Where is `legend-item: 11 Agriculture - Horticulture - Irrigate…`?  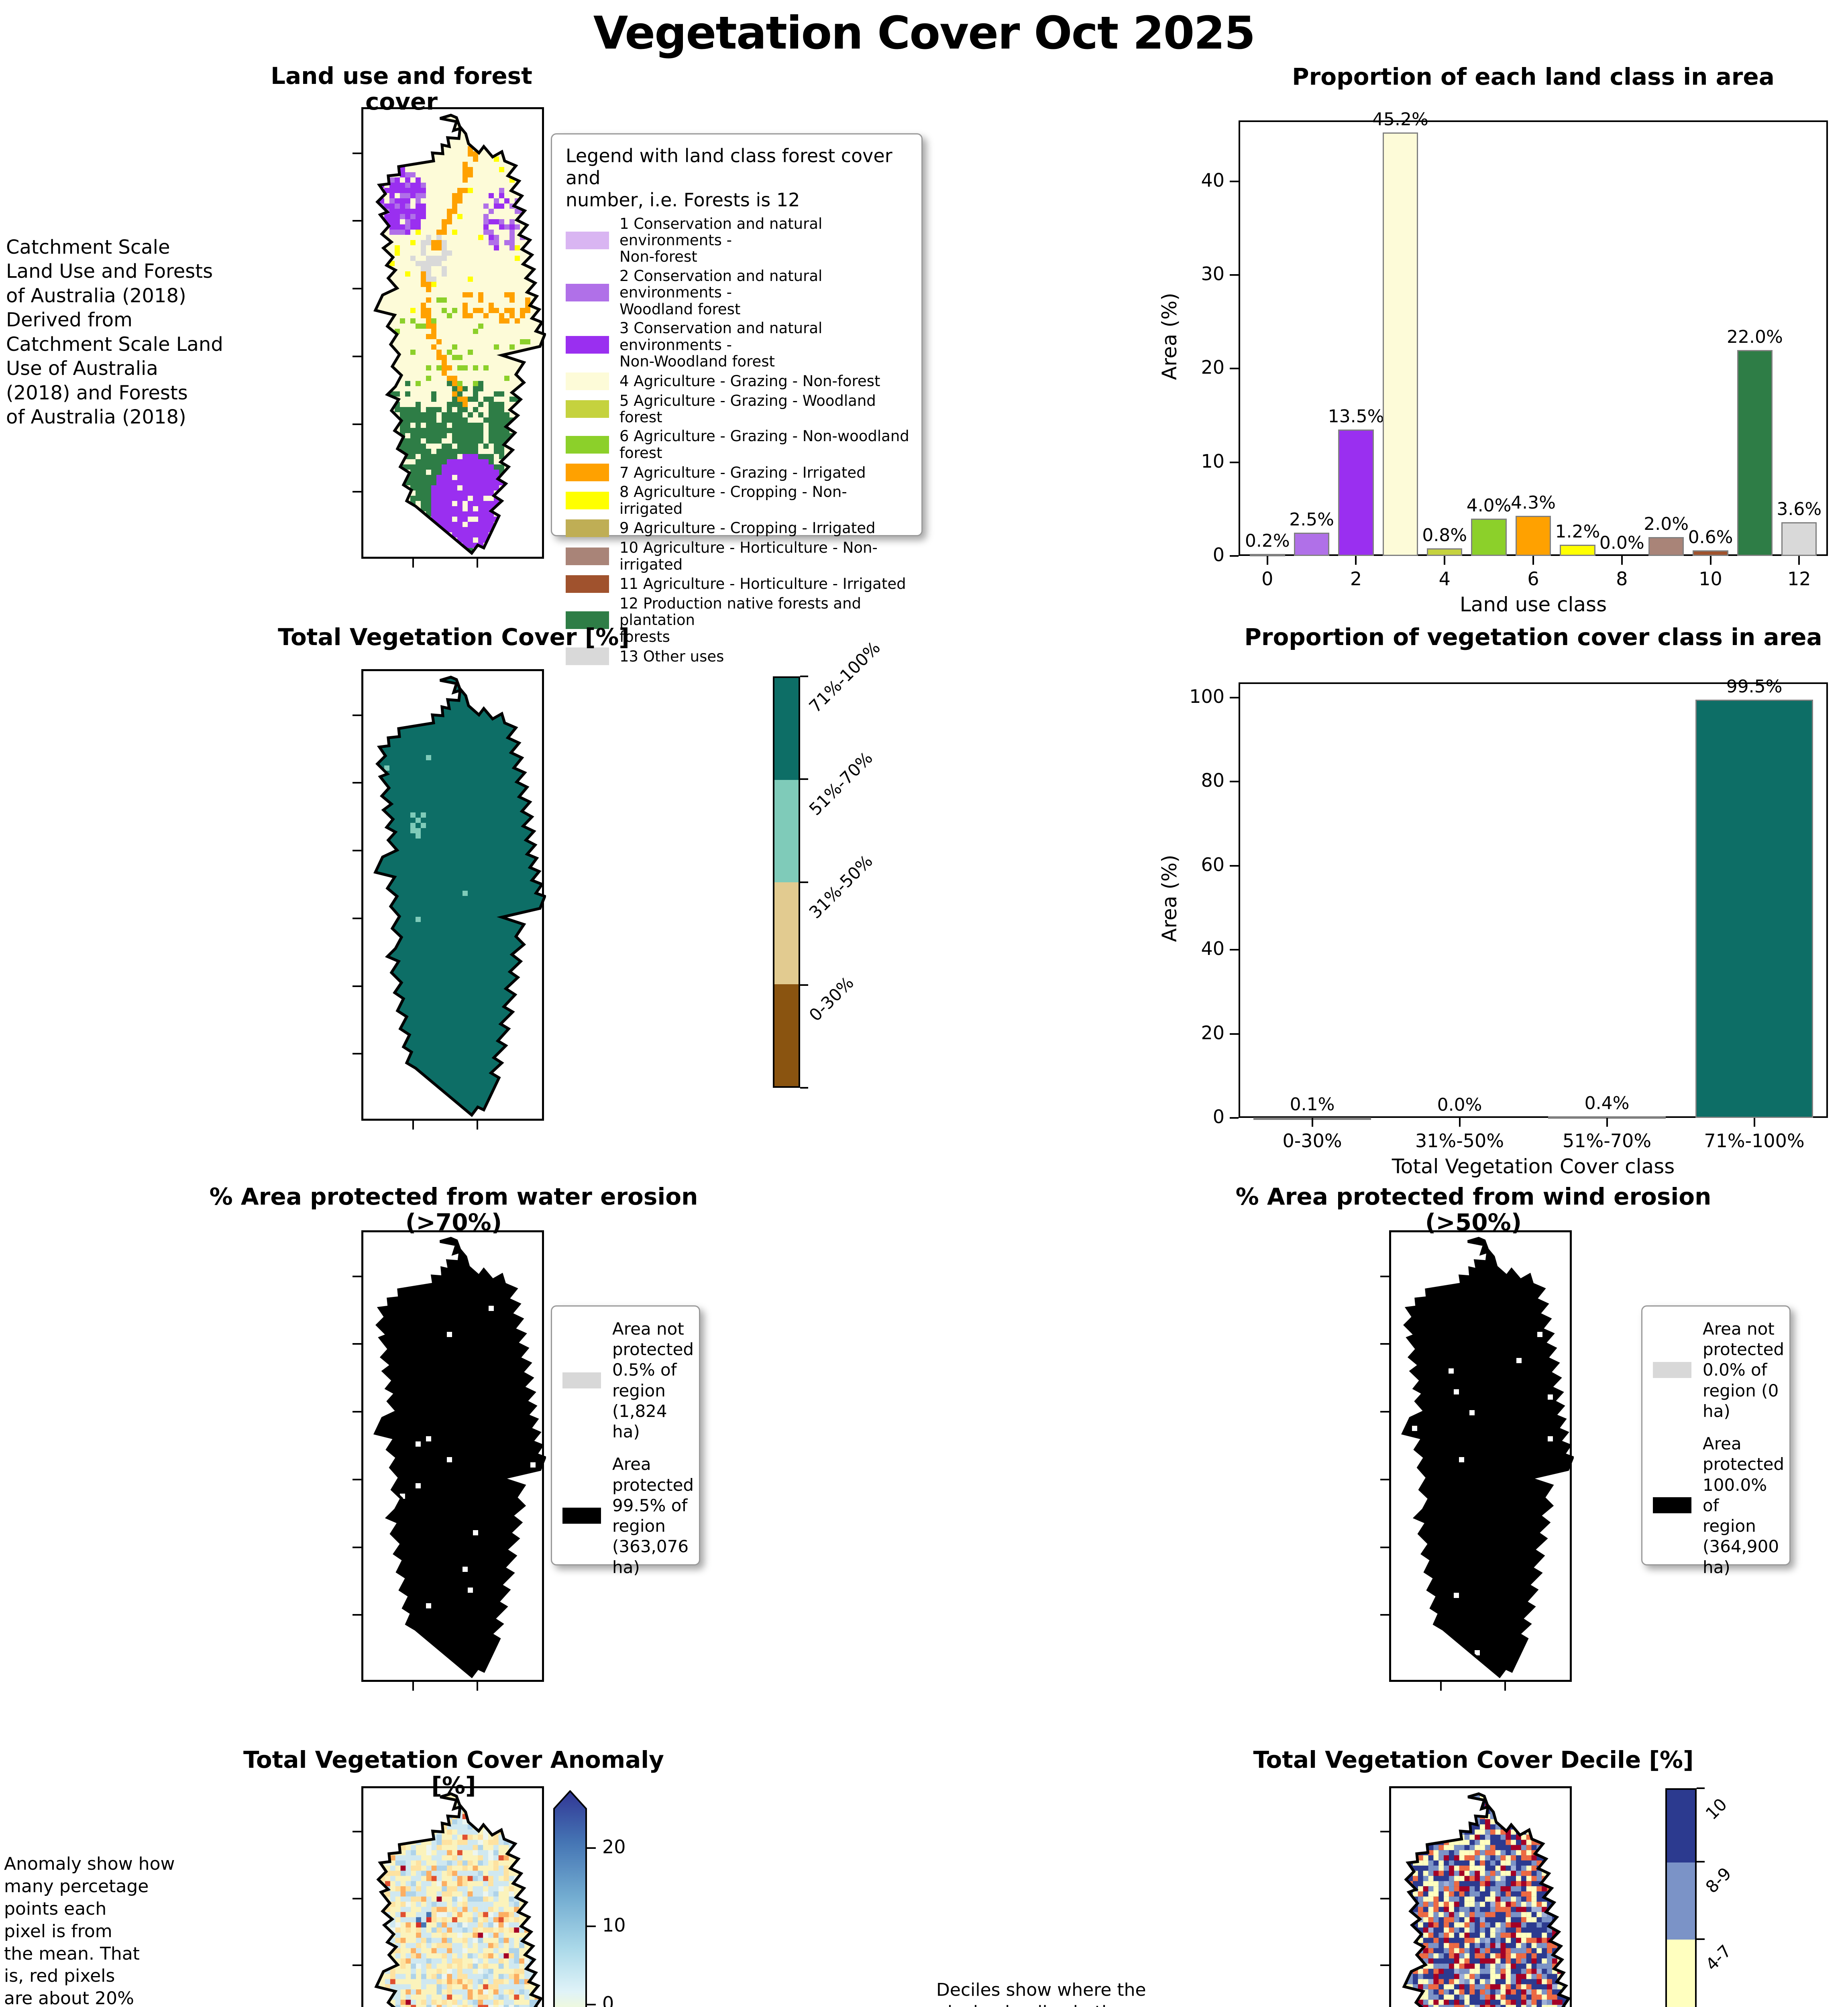 legend-item: 11 Agriculture - Horticulture - Irrigate… is located at coordinates (737, 584).